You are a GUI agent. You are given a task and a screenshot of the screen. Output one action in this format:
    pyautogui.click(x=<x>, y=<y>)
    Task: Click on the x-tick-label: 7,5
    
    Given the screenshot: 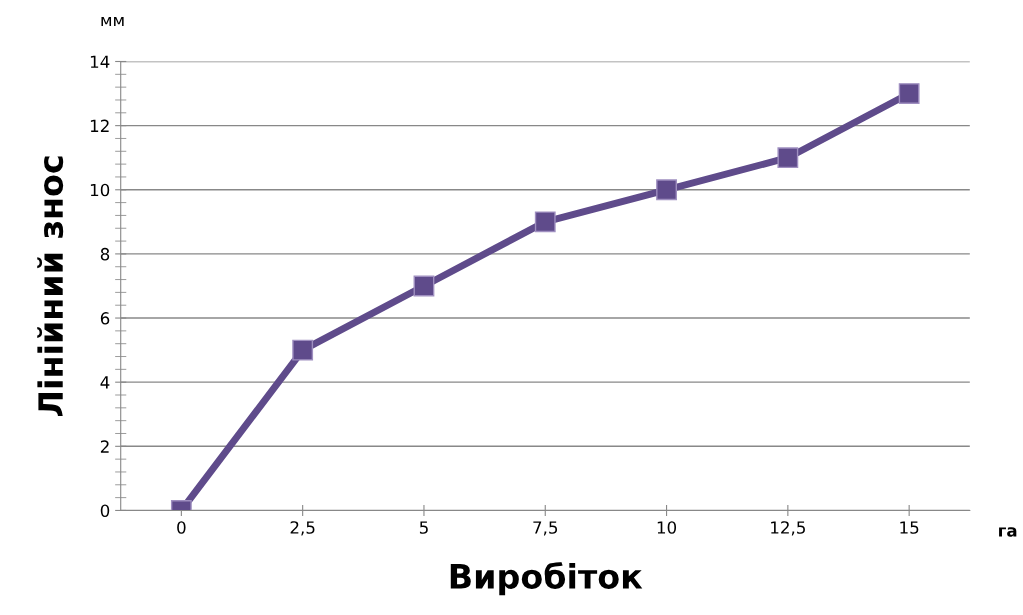 What is the action you would take?
    pyautogui.click(x=545, y=528)
    